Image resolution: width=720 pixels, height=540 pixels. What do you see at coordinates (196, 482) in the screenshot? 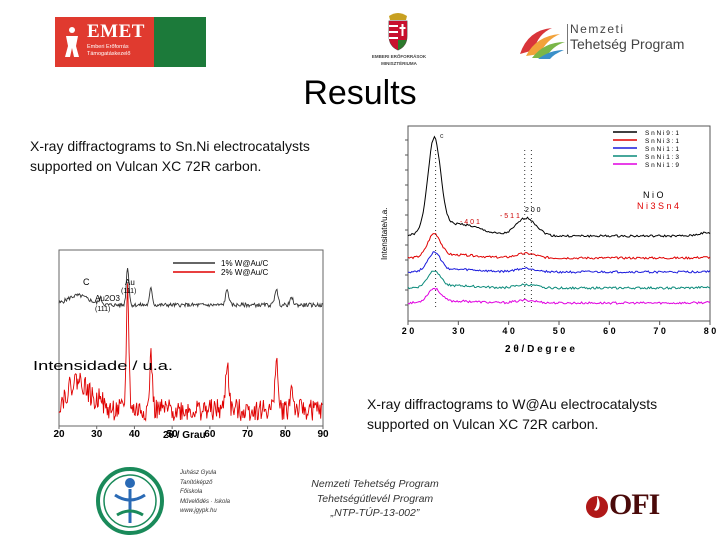
I see `school-line-2: Tanítóképző` at bounding box center [196, 482].